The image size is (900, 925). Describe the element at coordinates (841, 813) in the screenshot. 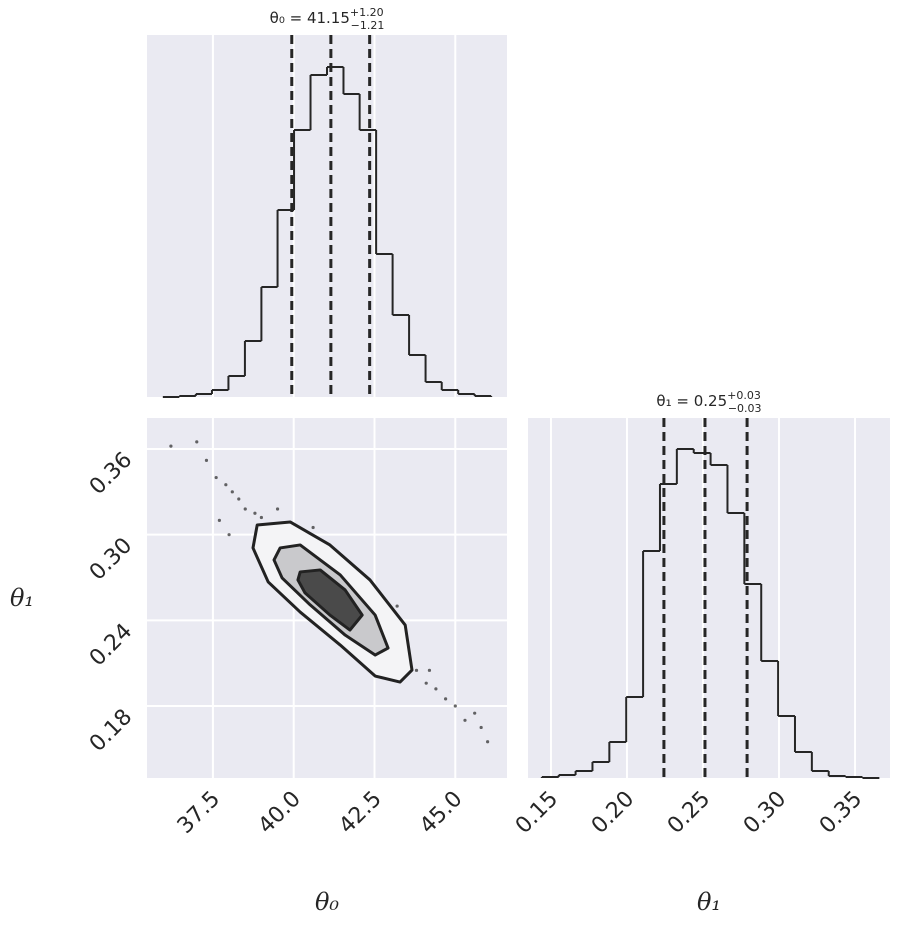

I see `x-tick-label: 0.35` at that location.